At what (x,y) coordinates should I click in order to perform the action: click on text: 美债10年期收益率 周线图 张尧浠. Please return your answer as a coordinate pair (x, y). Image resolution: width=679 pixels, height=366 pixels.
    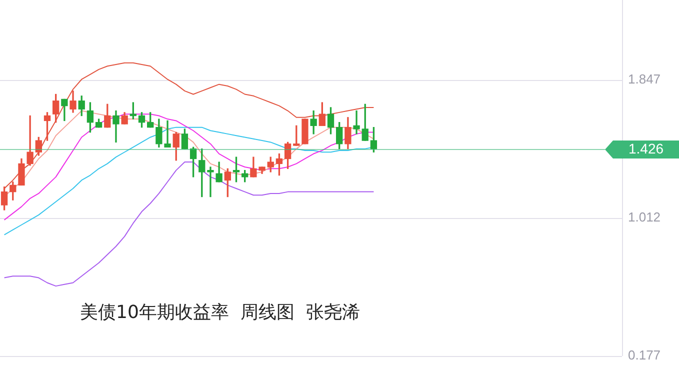
    Looking at the image, I should click on (220, 312).